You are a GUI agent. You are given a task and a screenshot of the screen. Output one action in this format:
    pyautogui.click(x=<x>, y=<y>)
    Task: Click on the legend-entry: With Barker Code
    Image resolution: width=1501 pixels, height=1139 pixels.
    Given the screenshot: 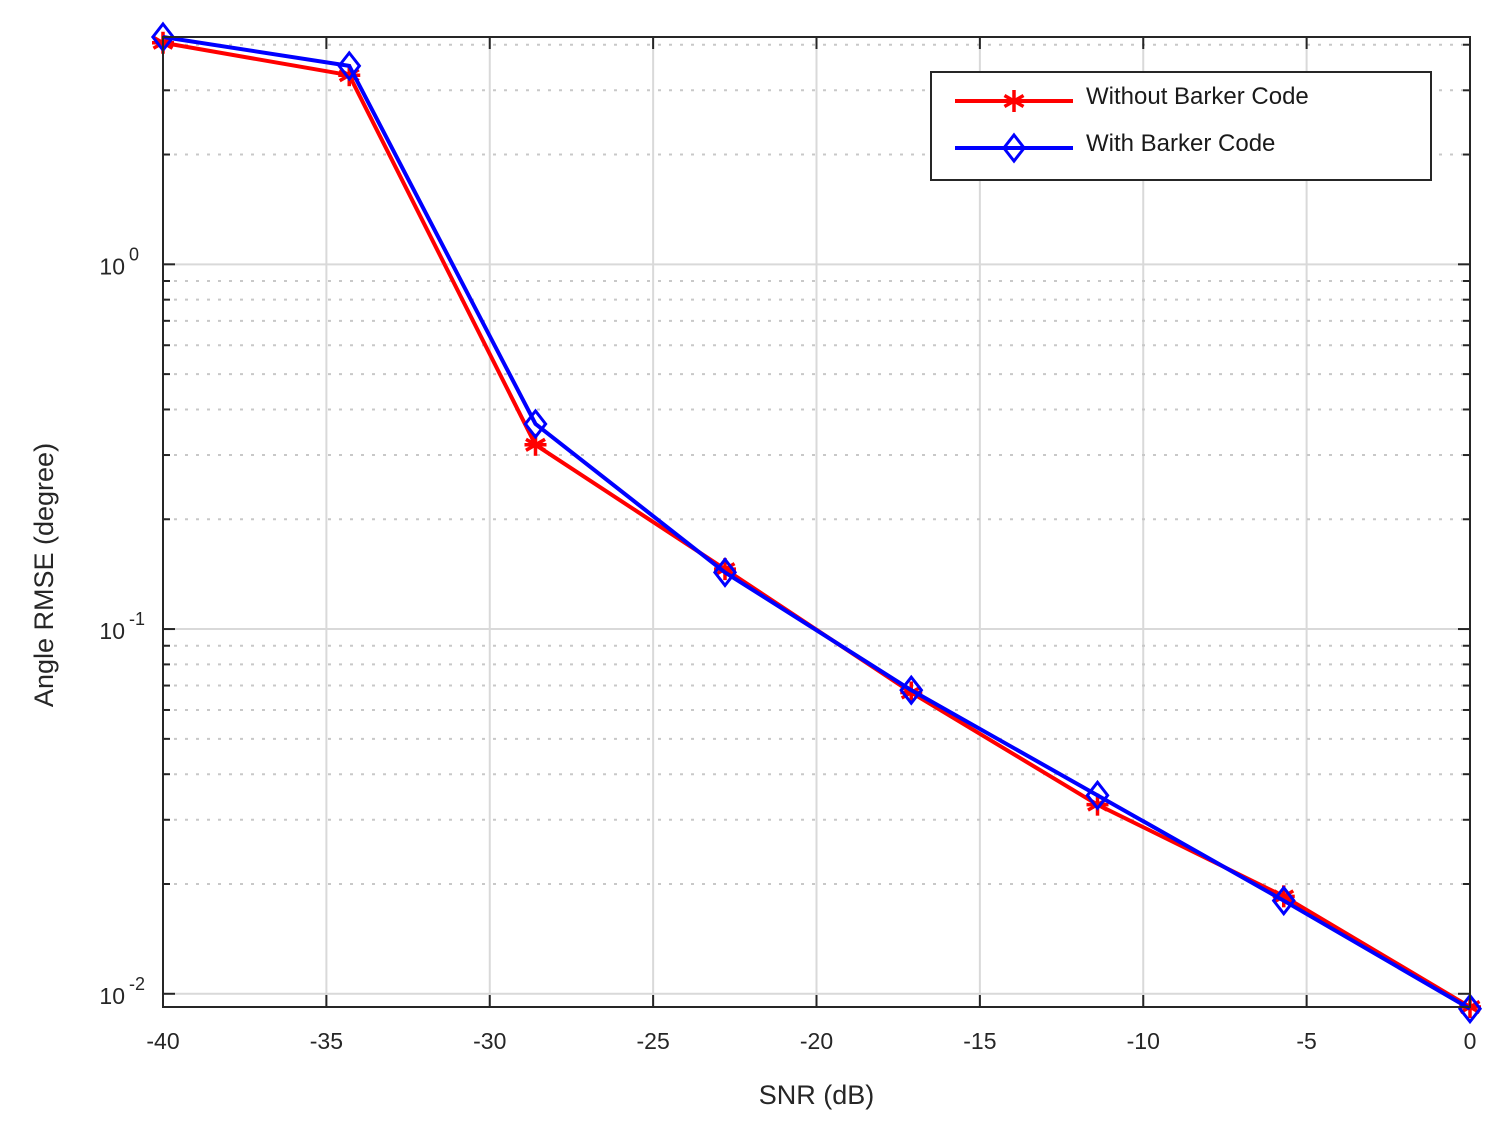 What is the action you would take?
    pyautogui.click(x=1115, y=147)
    